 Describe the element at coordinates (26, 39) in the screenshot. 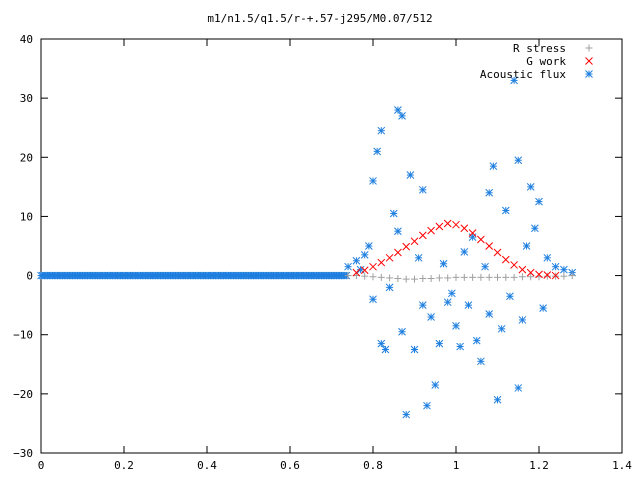

I see `y-tick-label: 40` at that location.